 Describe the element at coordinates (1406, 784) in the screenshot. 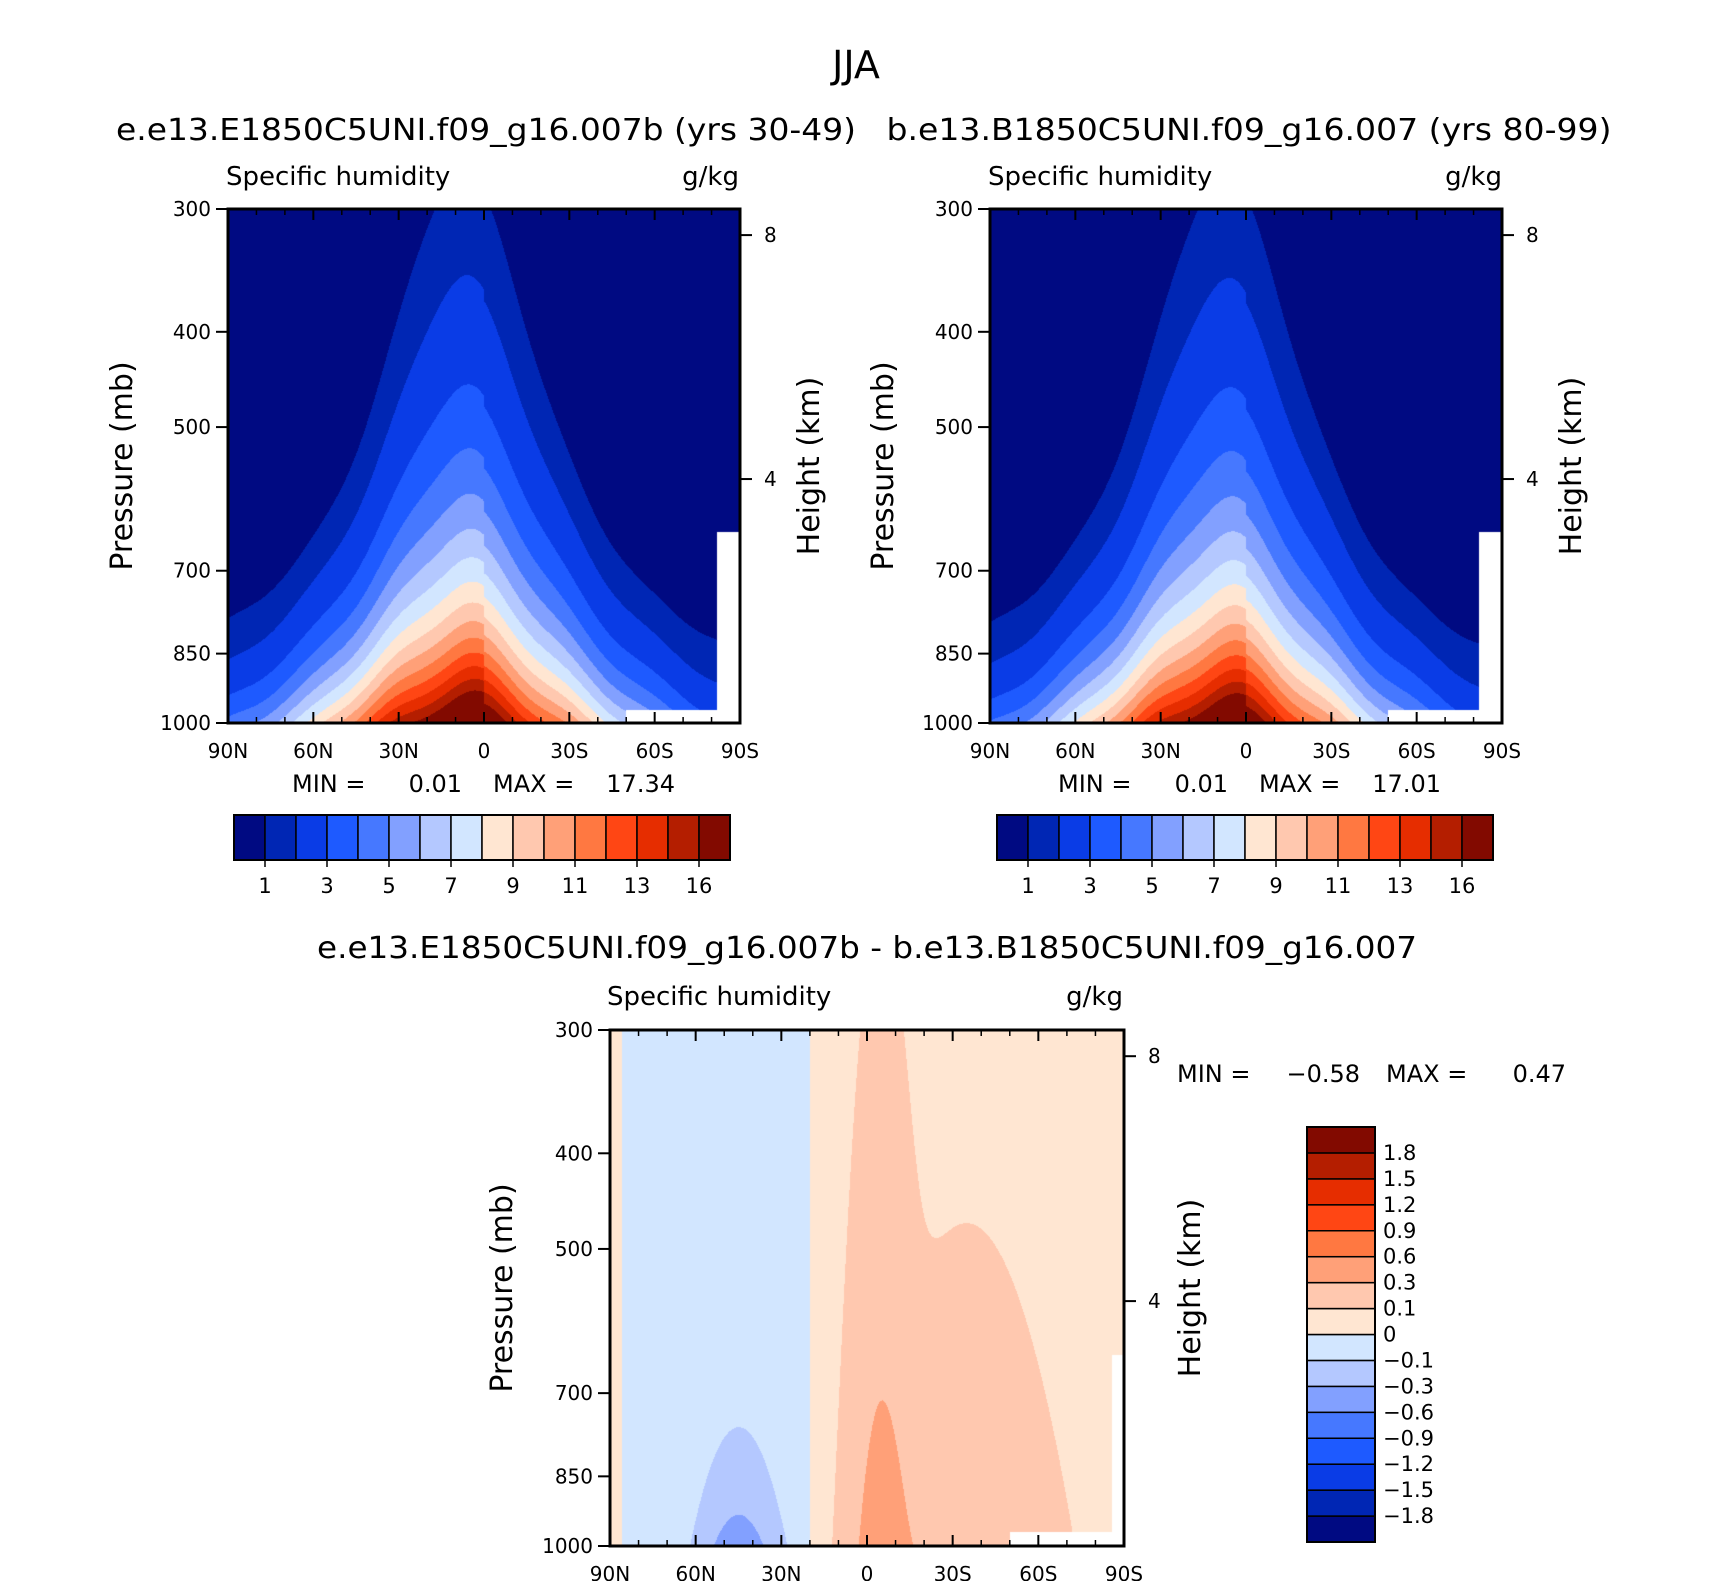

I see `panel-2-max-value: 17.01` at that location.